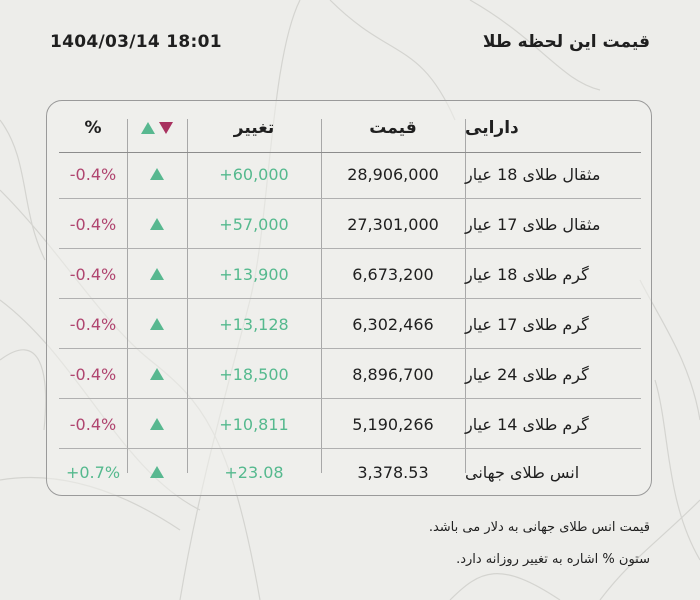  Describe the element at coordinates (393, 424) in the screenshot. I see `price-value: 5,190,266` at that location.